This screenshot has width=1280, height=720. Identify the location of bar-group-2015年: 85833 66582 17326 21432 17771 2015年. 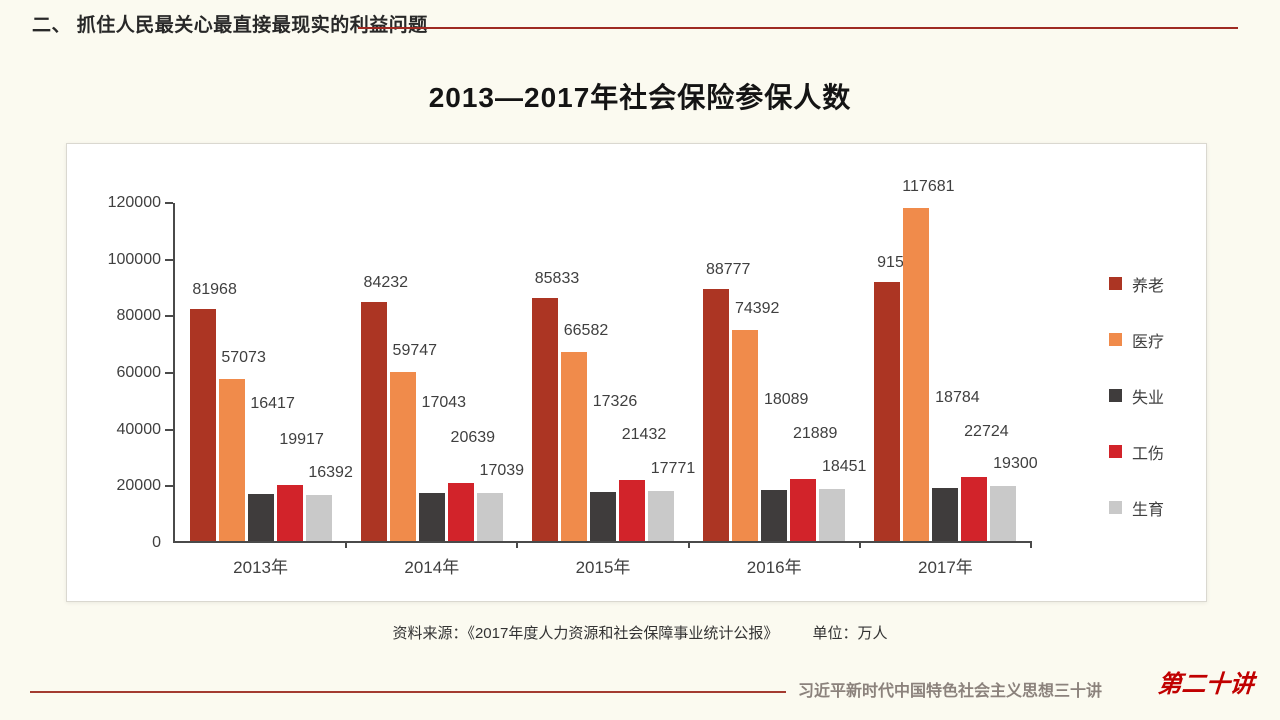
(606, 390).